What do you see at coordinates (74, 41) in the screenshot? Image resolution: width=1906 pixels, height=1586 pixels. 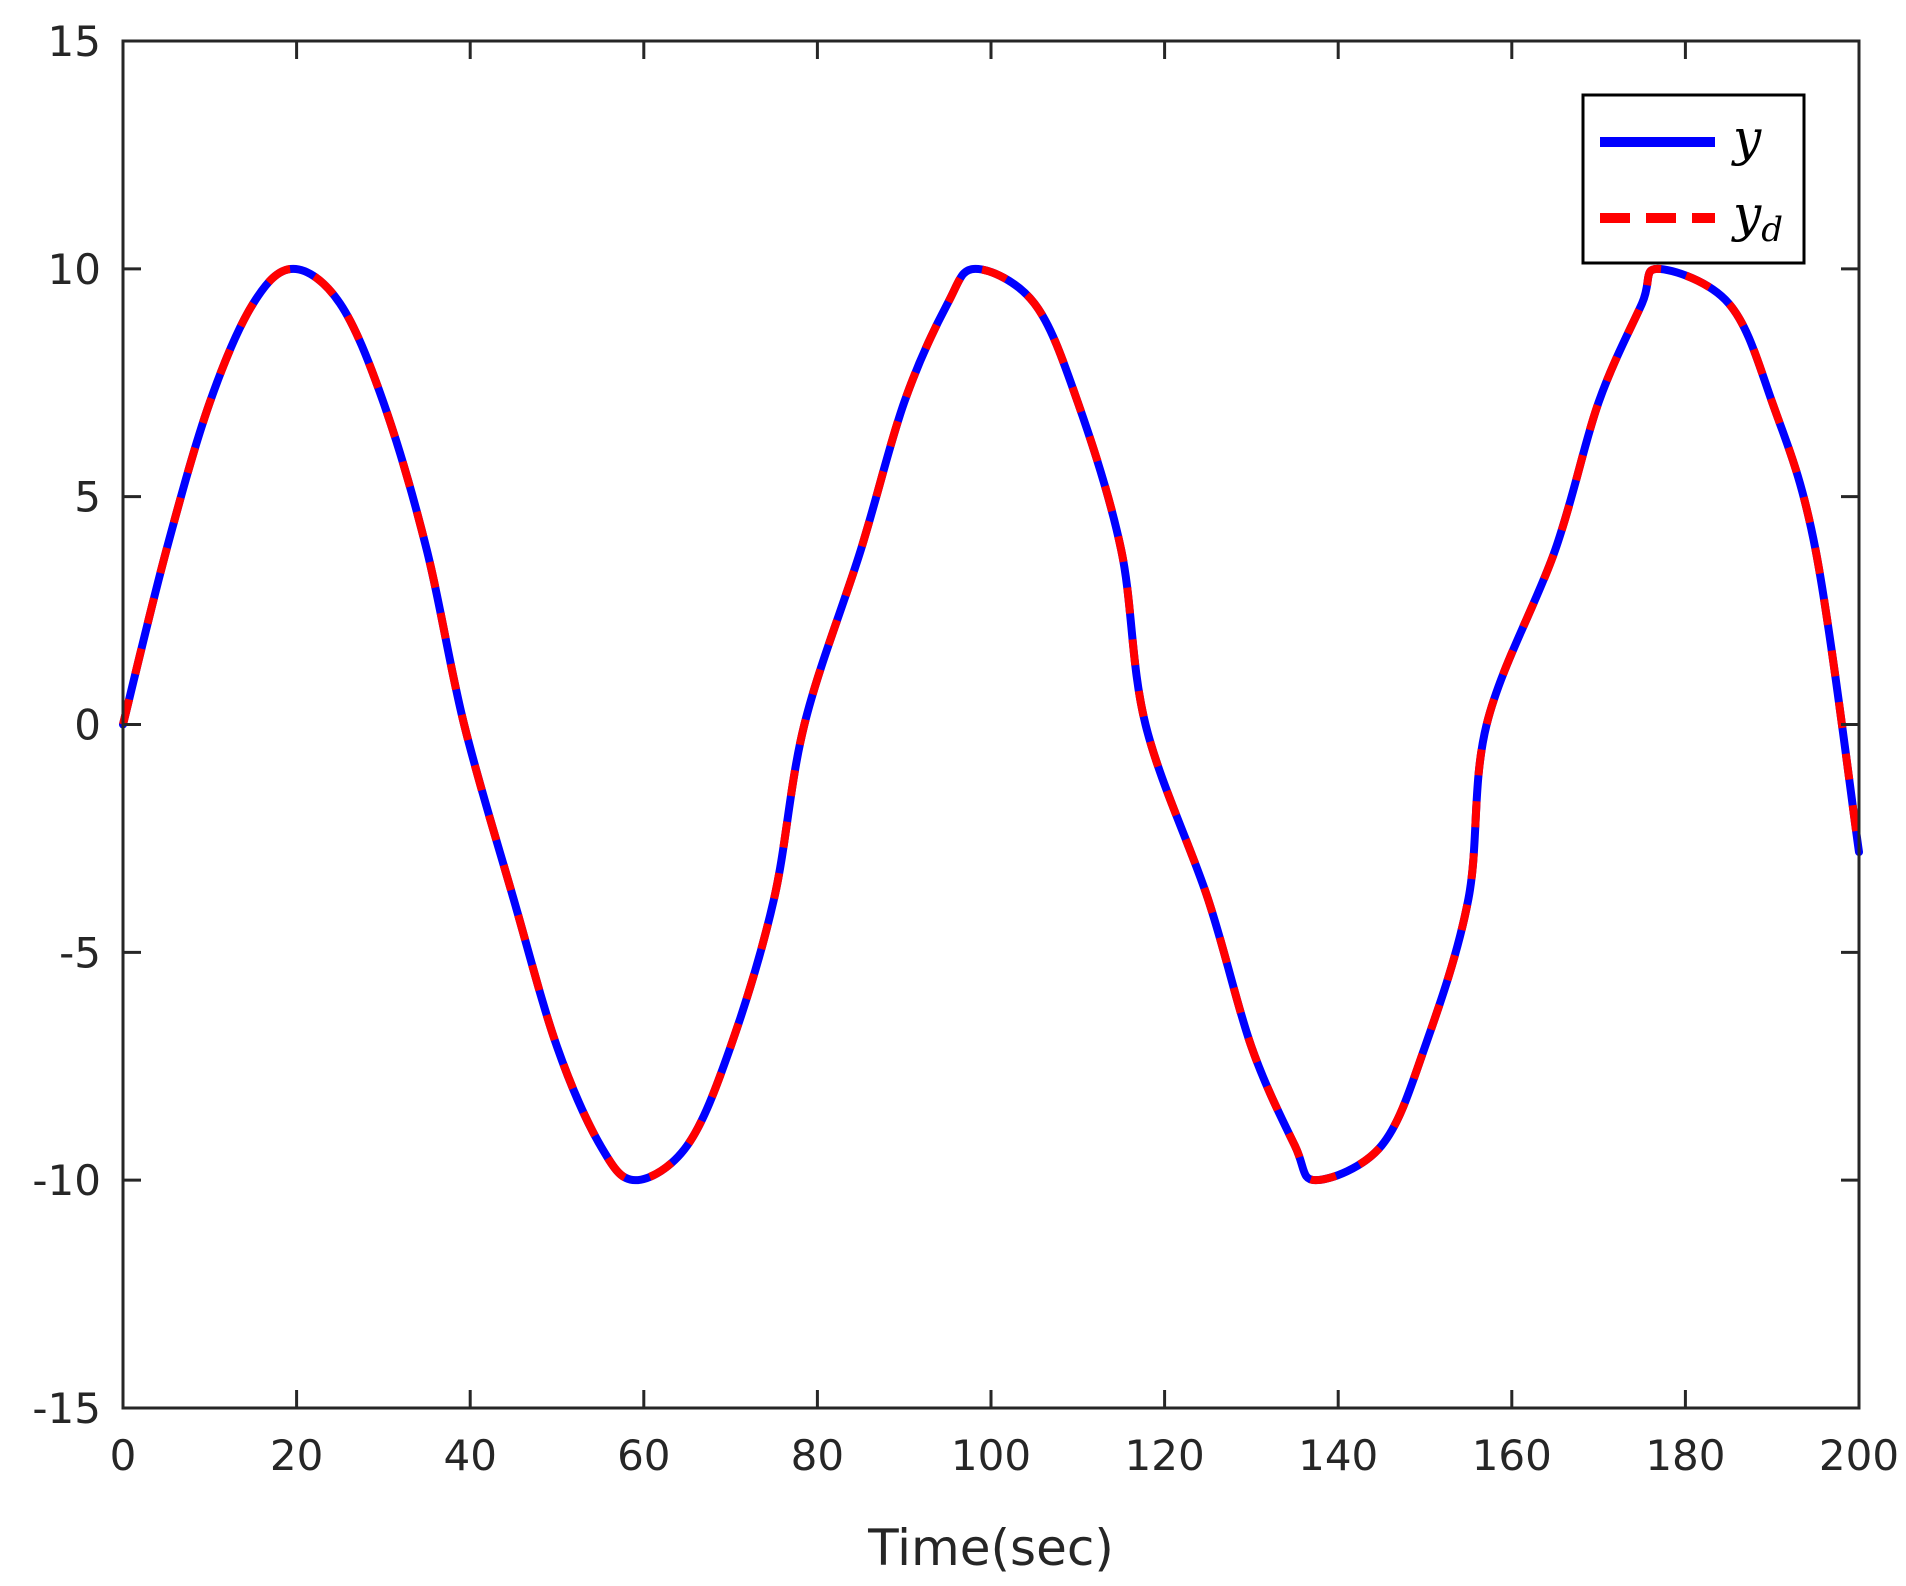 I see `y-tick-label-6: 15` at bounding box center [74, 41].